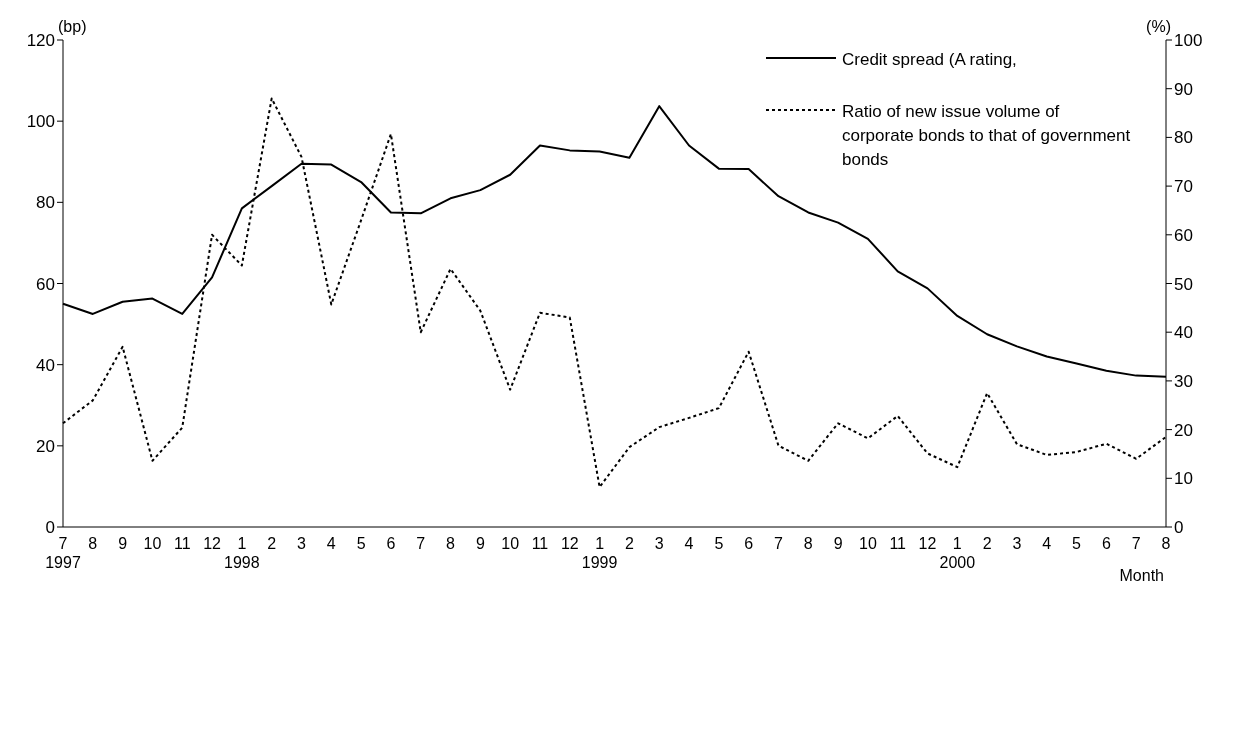  What do you see at coordinates (45, 284) in the screenshot?
I see `y-tick-label: 60` at bounding box center [45, 284].